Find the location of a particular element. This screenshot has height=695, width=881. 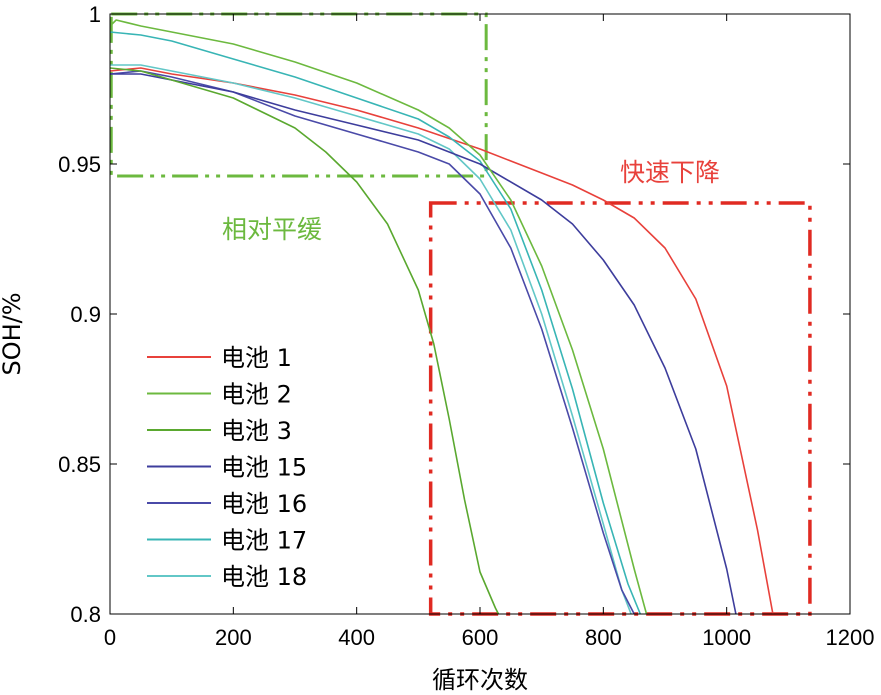

annotation-gentle-label: 相对平缓 is located at coordinates (272, 229).